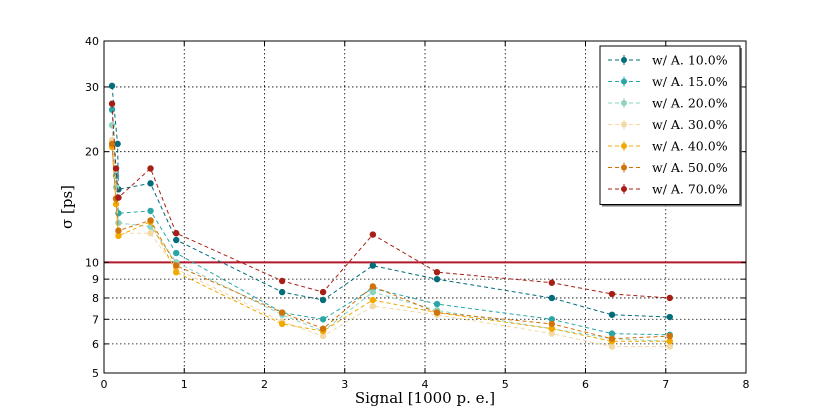 This screenshot has height=415, width=830. I want to click on y-tick-label: 5, so click(95, 373).